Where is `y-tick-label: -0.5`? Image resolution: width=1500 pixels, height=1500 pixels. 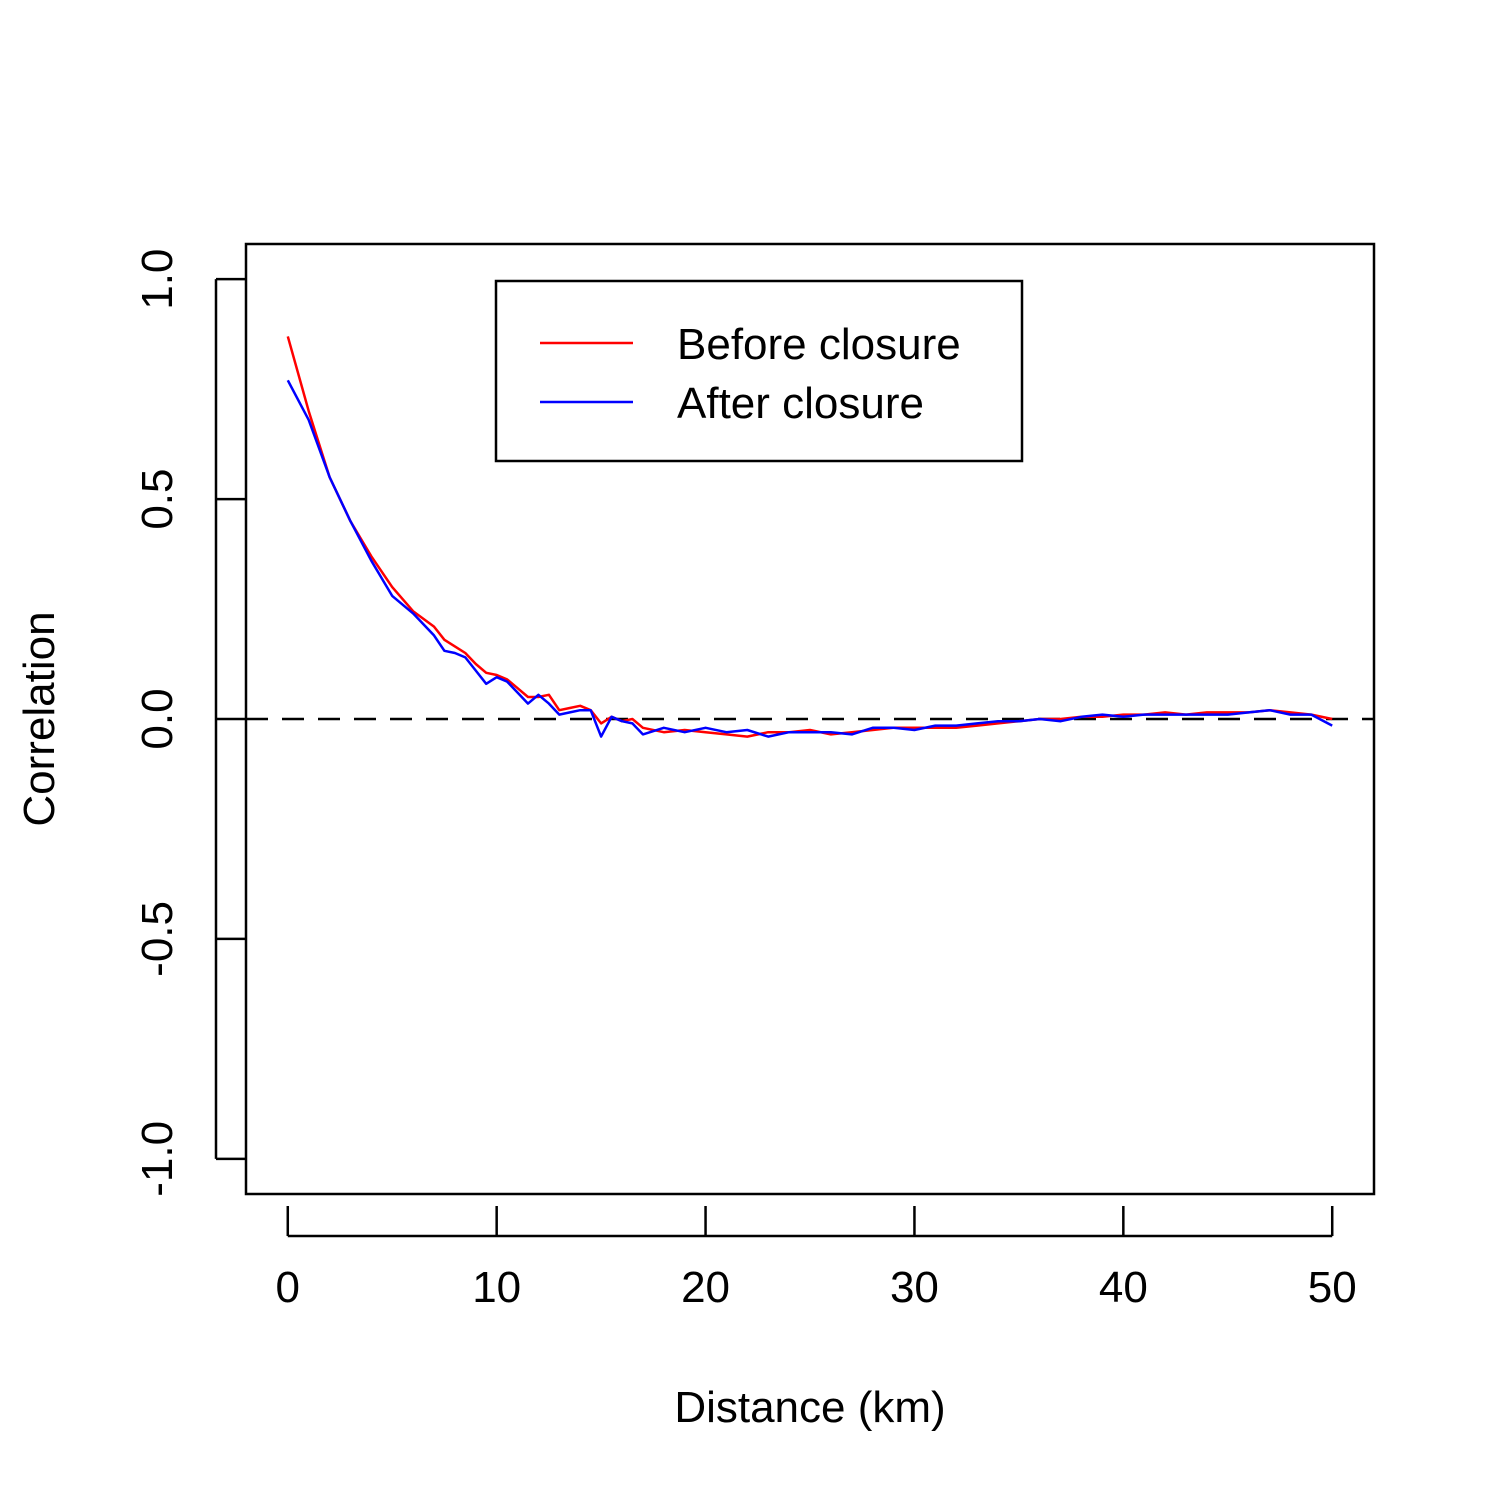 y-tick-label: -0.5 is located at coordinates (157, 939).